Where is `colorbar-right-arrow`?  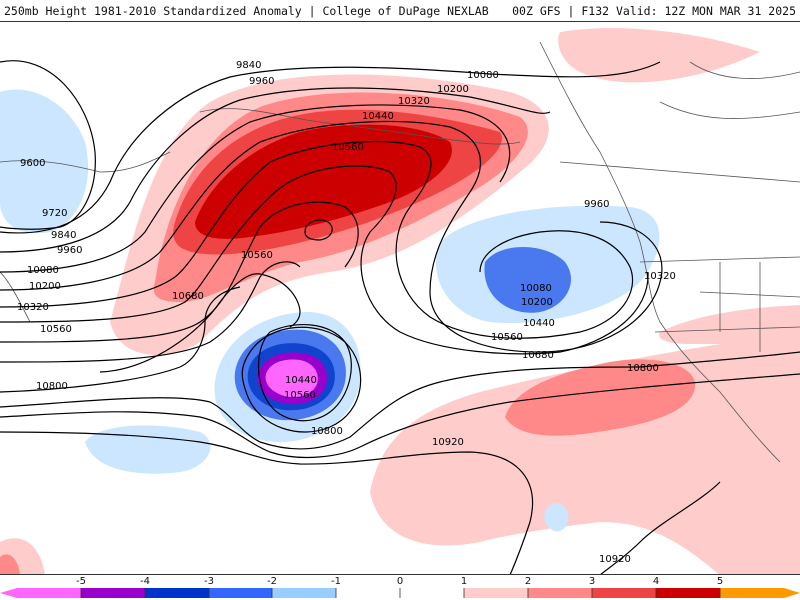
colorbar-right-arrow is located at coordinates (792, 593).